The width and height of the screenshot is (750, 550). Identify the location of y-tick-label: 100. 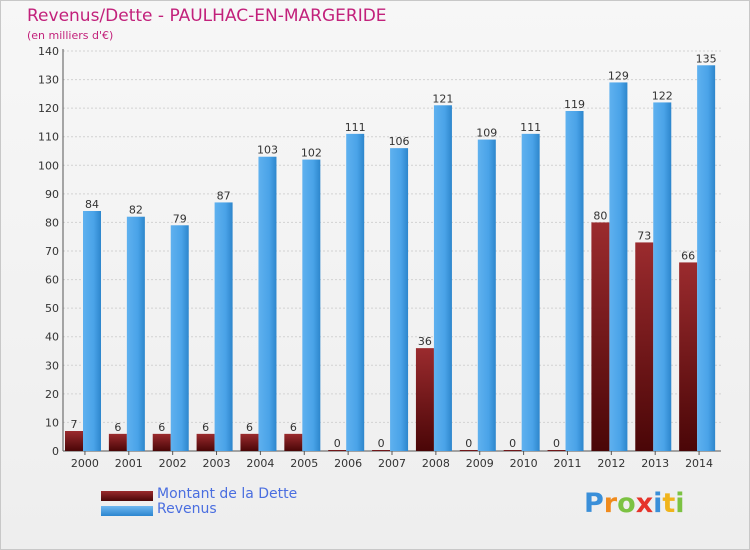
(48, 165).